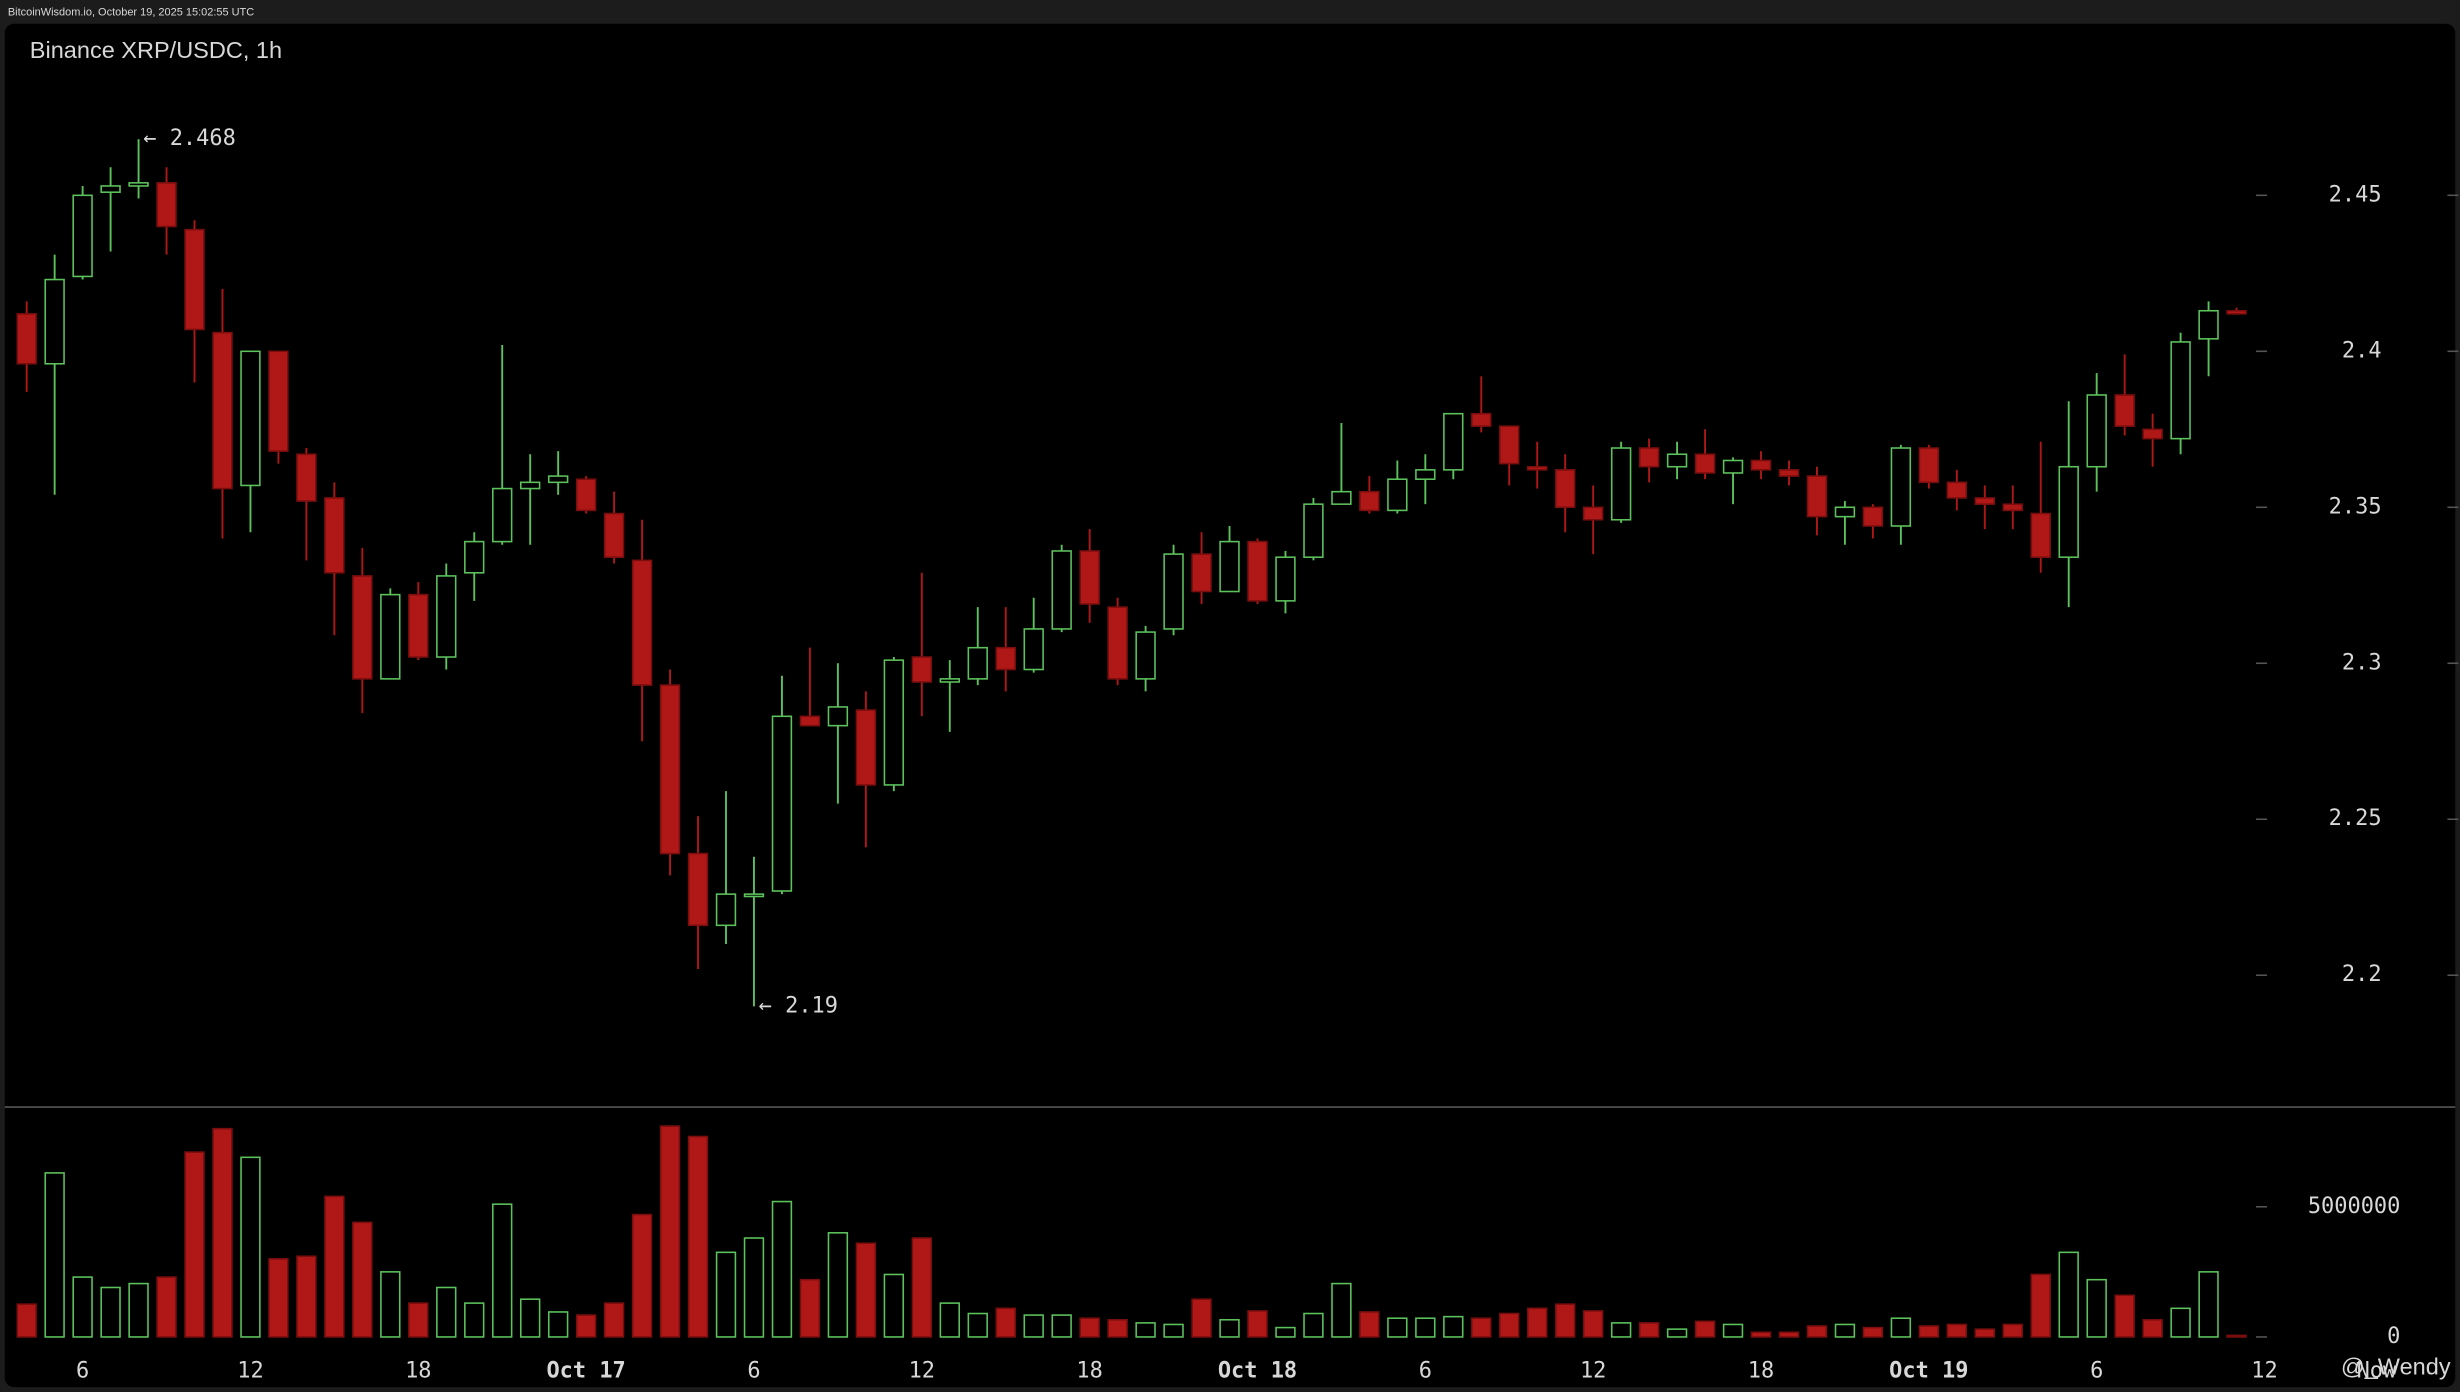 This screenshot has width=2460, height=1392. I want to click on y-tick-label: 0, so click(2393, 1336).